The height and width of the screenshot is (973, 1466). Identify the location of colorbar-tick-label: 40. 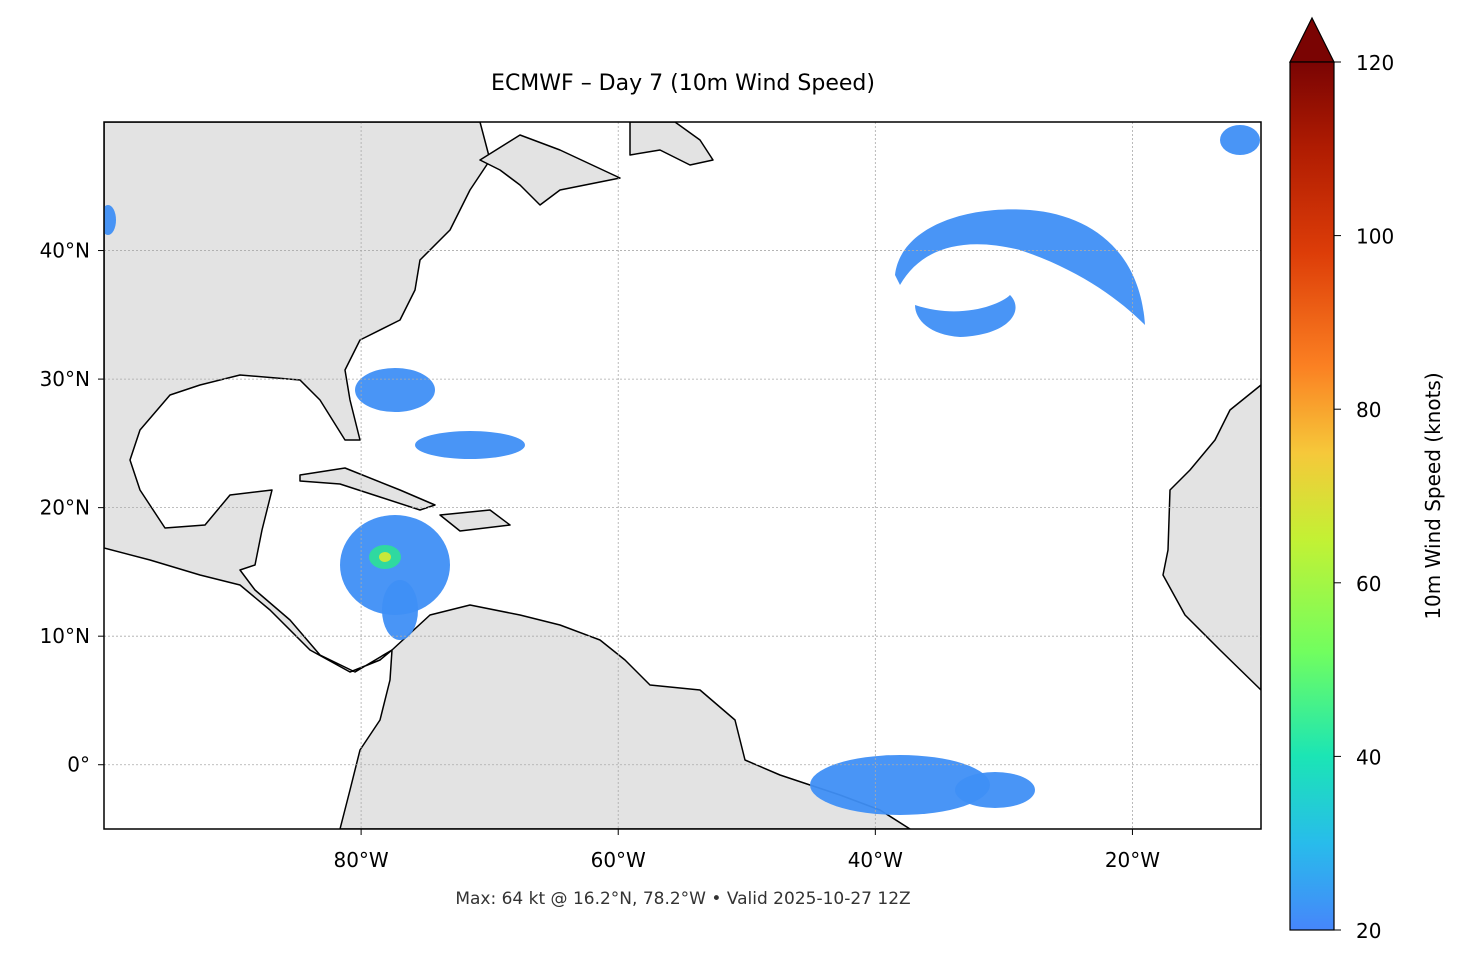
(1368, 757).